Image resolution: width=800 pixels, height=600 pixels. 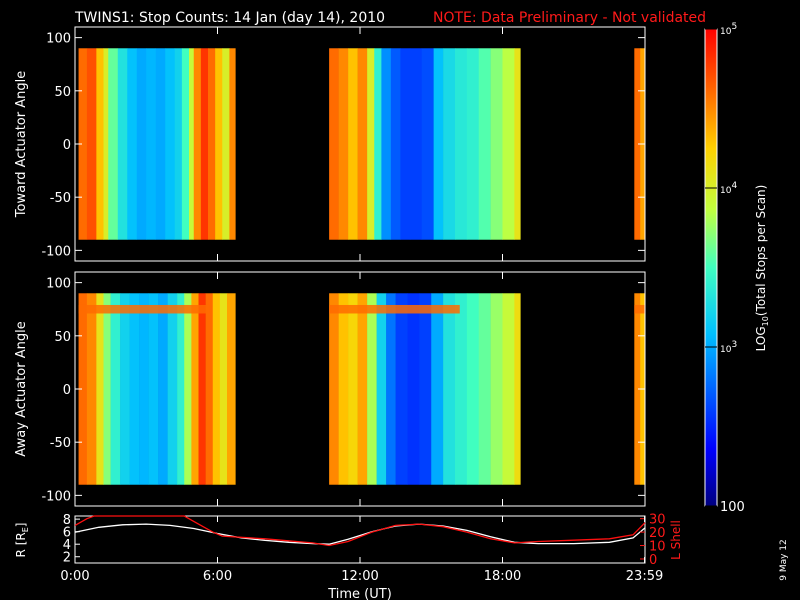 What do you see at coordinates (67, 533) in the screenshot?
I see `radius-tick-label: 6` at bounding box center [67, 533].